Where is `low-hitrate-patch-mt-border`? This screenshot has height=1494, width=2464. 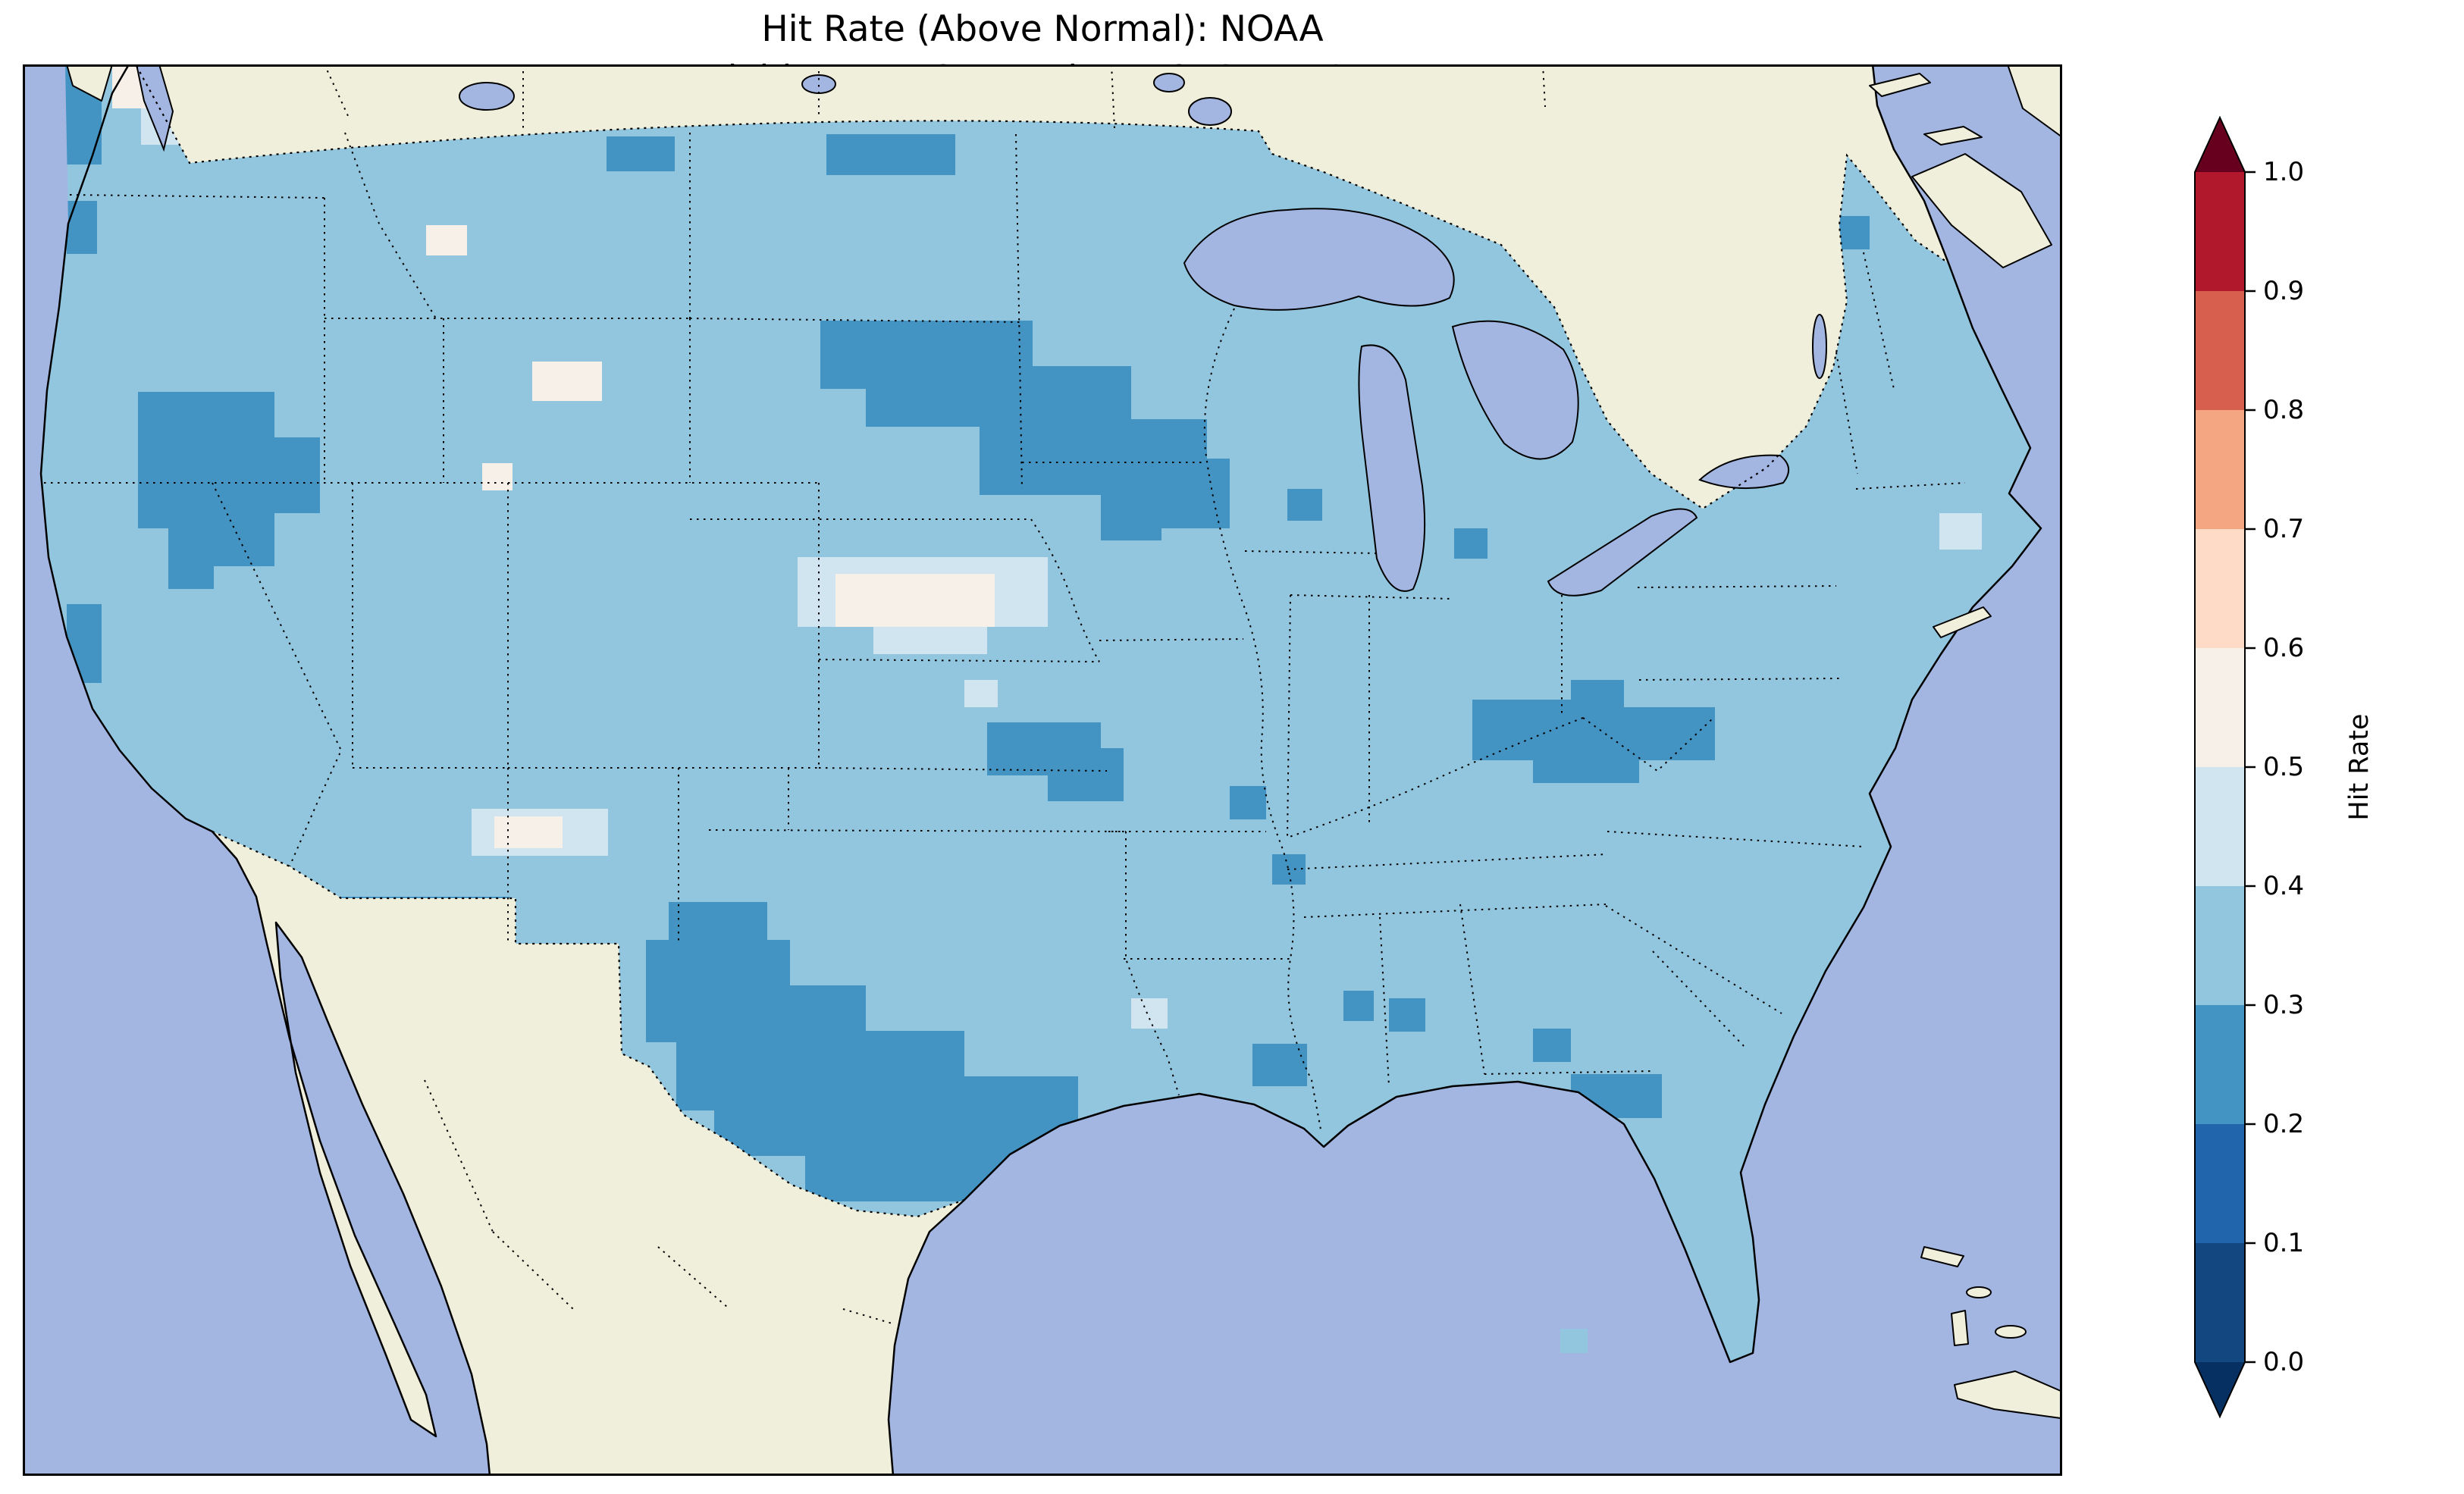
low-hitrate-patch-mt-border is located at coordinates (641, 153).